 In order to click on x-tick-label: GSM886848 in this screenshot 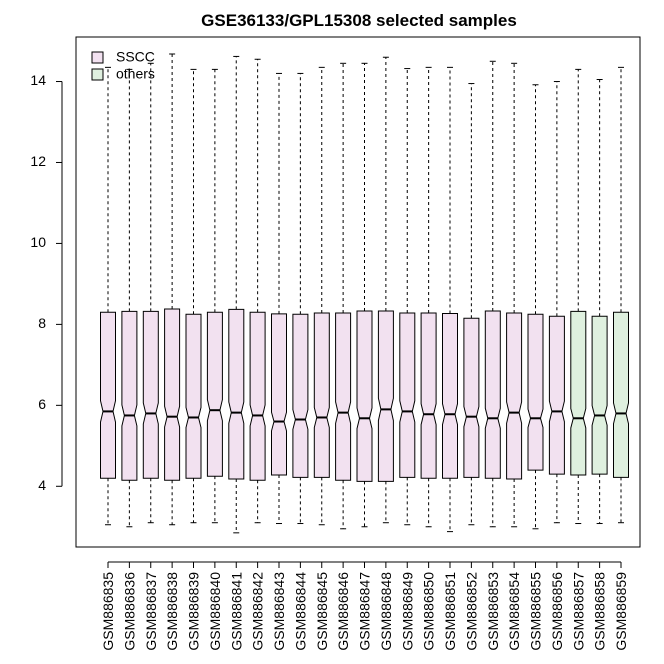, I will do `click(386, 611)`.